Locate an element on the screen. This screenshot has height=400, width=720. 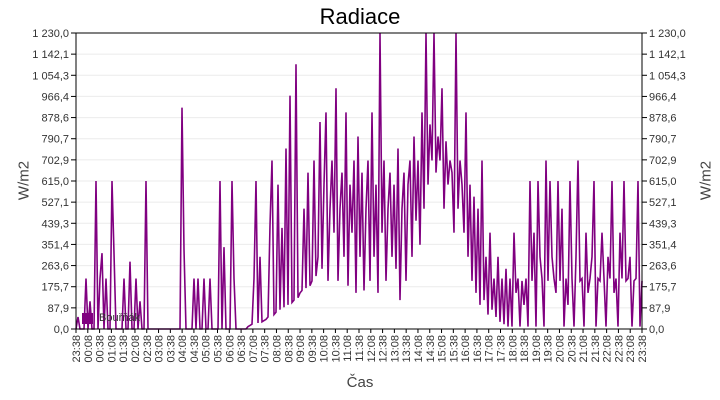
y-tick-label-left: 175,7 is located at coordinates (55, 288).